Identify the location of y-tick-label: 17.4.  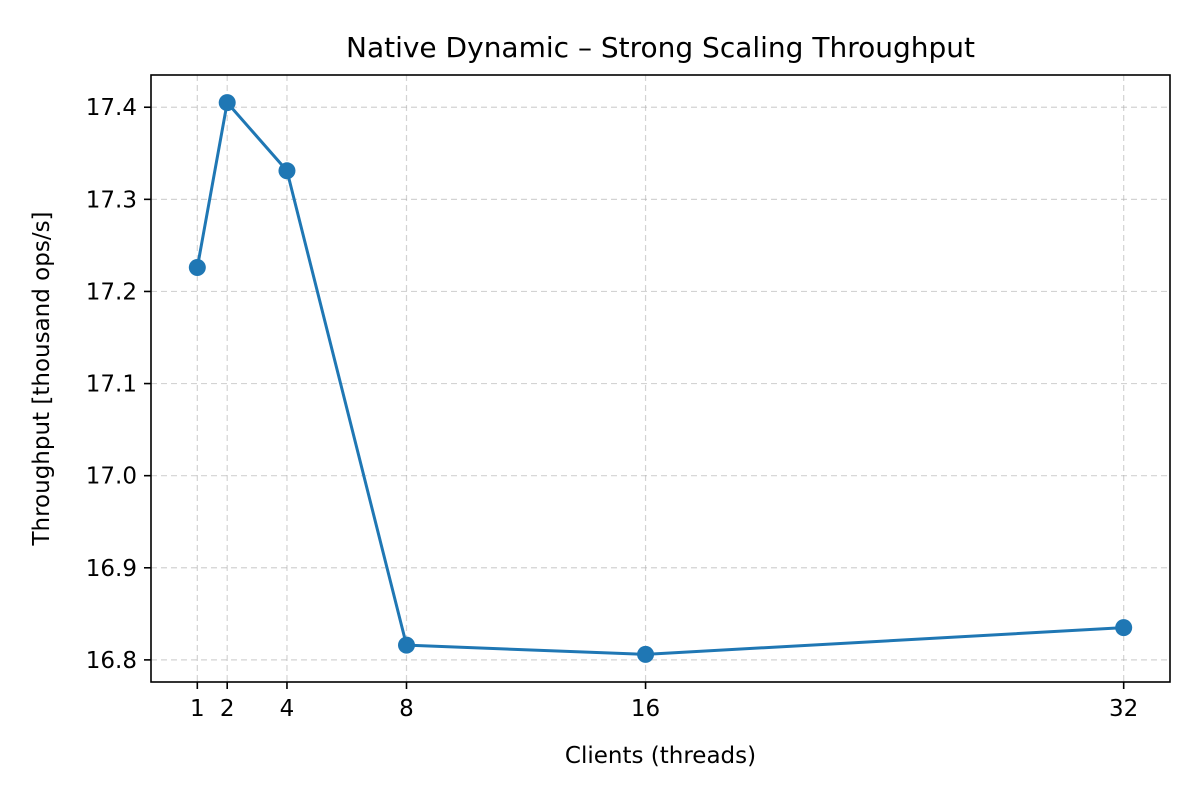
(111, 108).